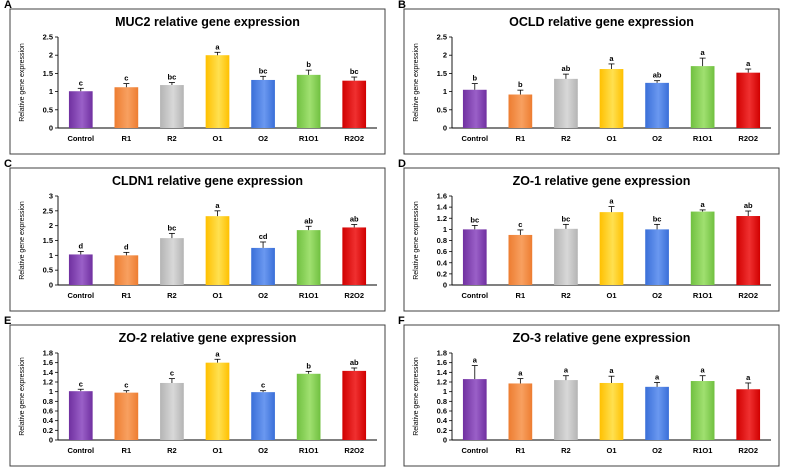  I want to click on significance-label: bc, so click(172, 227).